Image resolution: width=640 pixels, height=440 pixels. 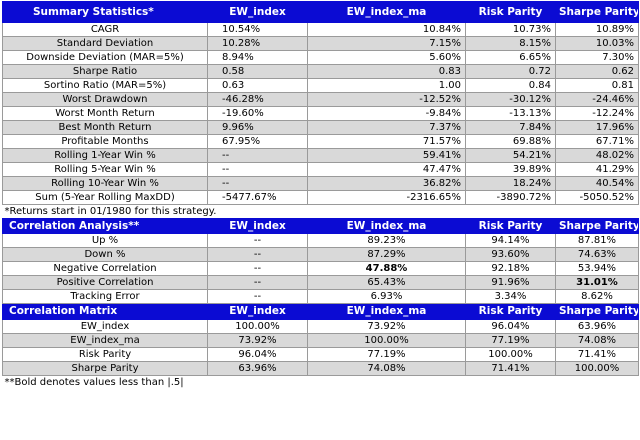 I want to click on table-row: EW_index 100.00% 73.92% 96.04% 63.96%, so click(x=320, y=326).